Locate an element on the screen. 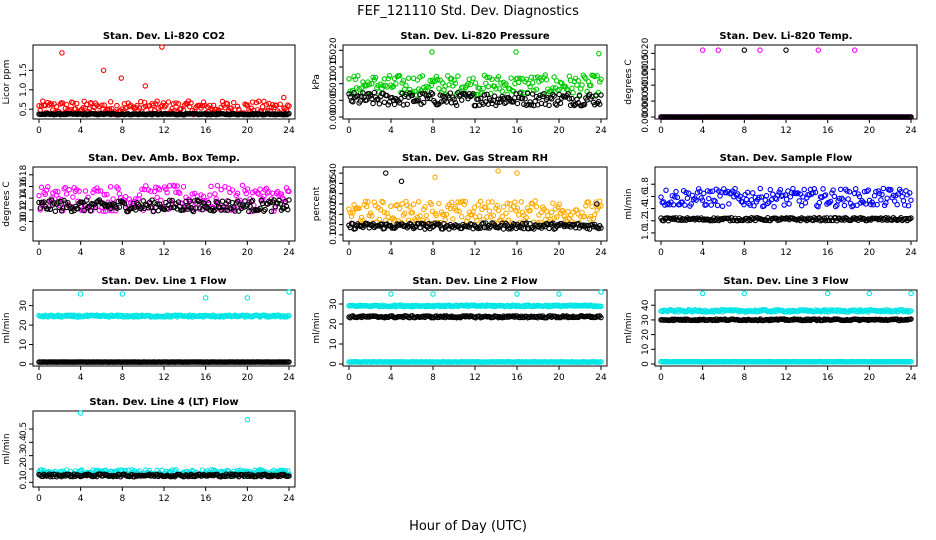  y-tick-label: 0.40 is located at coordinates (334, 173).